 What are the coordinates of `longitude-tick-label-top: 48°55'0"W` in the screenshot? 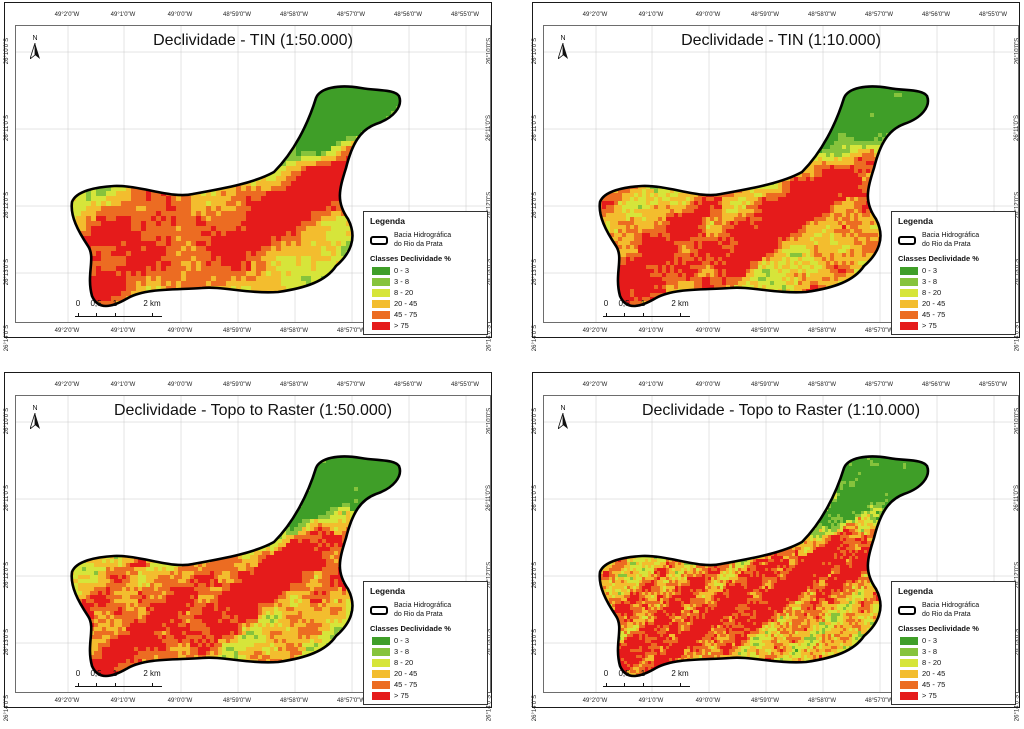 It's located at (993, 15).